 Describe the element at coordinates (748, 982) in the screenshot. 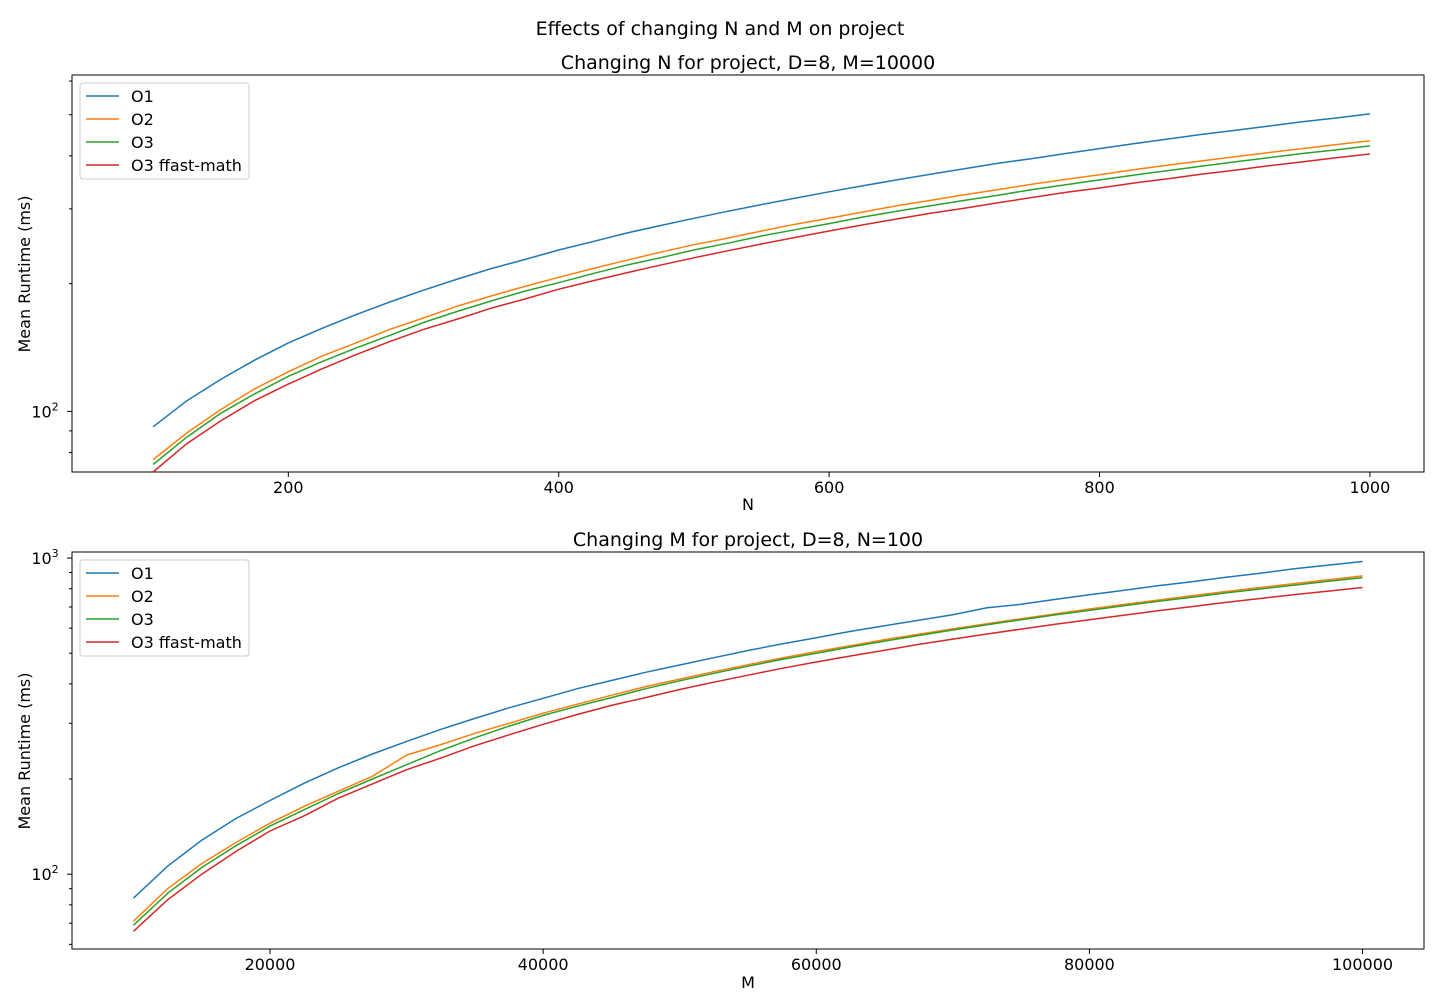

I see `x-axis-label: M` at that location.